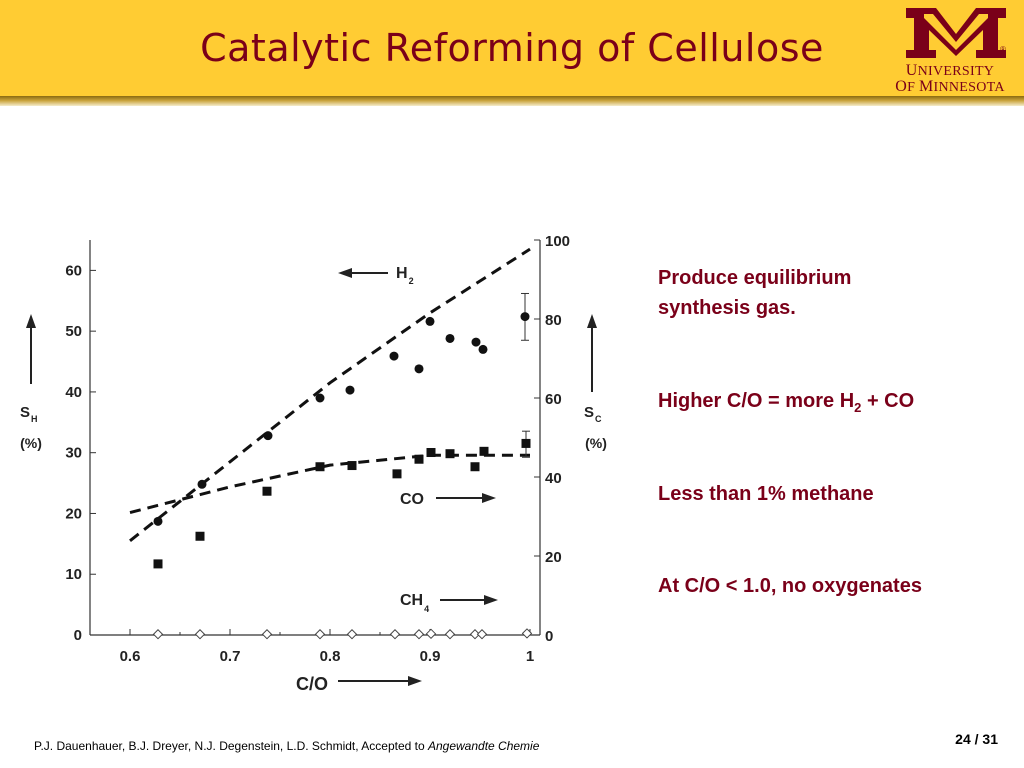 The image size is (1024, 768). What do you see at coordinates (766, 494) in the screenshot?
I see `bullet-methane: Less than 1% methane` at bounding box center [766, 494].